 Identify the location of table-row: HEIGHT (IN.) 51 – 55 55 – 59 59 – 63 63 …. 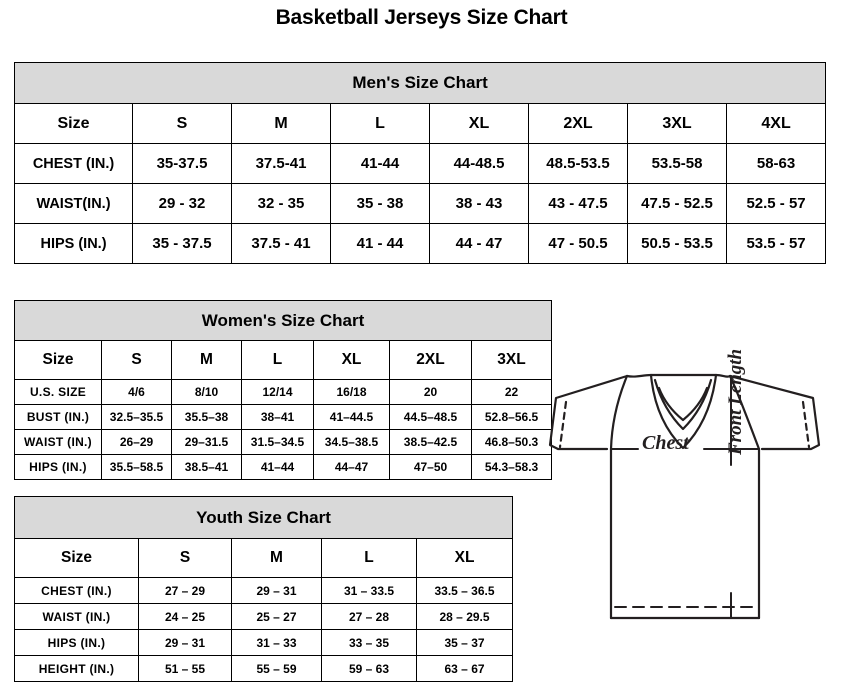
(264, 668).